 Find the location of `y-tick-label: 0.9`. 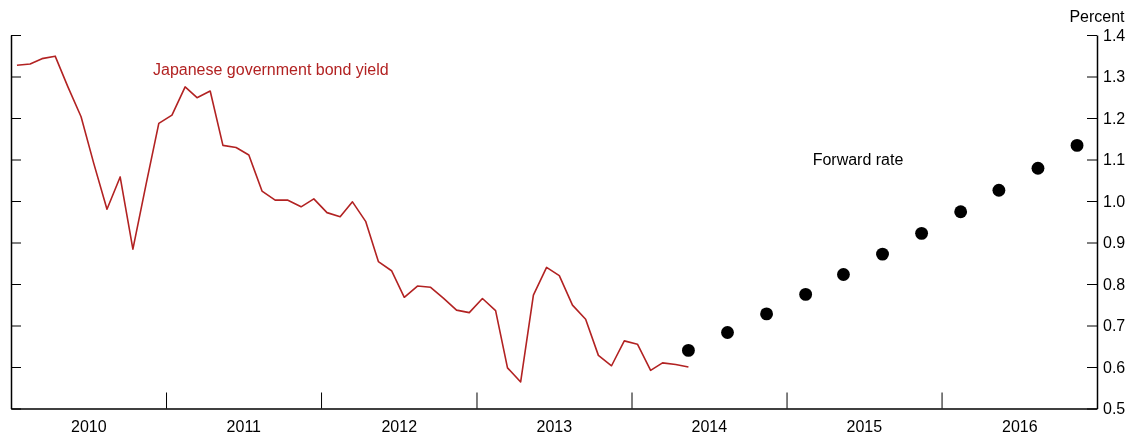

y-tick-label: 0.9 is located at coordinates (1114, 243).